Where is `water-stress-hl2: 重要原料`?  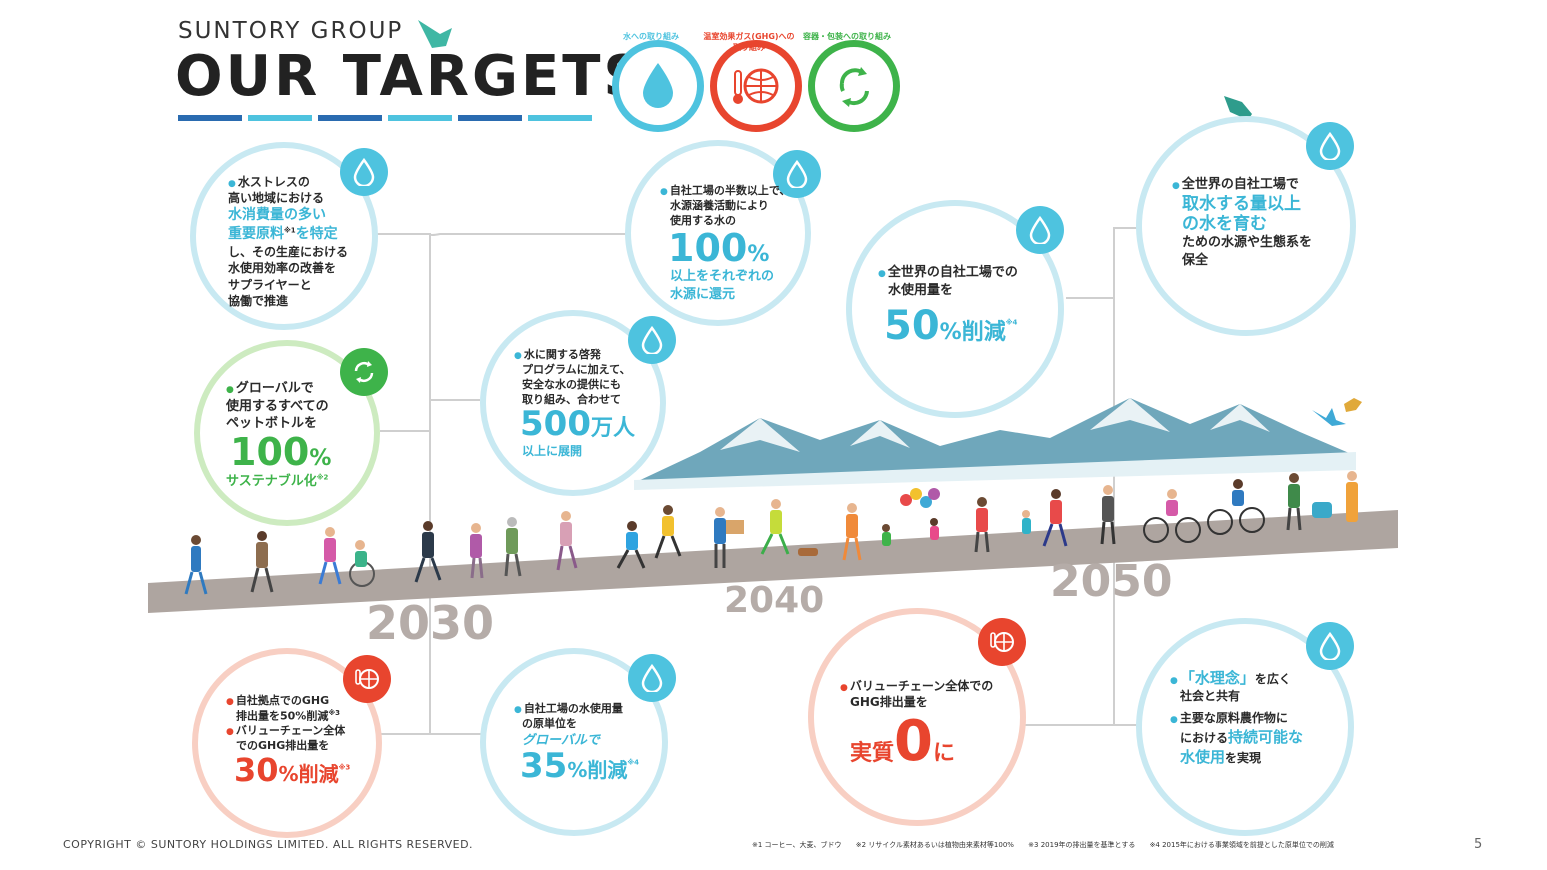
water-stress-hl2: 重要原料 is located at coordinates (256, 234).